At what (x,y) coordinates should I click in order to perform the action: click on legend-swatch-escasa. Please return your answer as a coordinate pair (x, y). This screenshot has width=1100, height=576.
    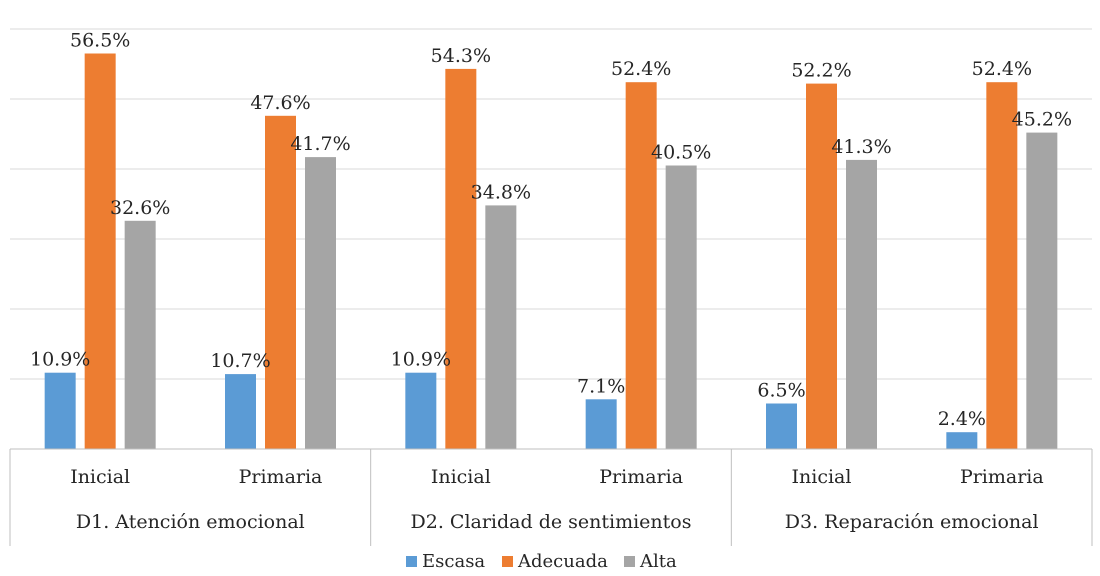
    Looking at the image, I should click on (411, 561).